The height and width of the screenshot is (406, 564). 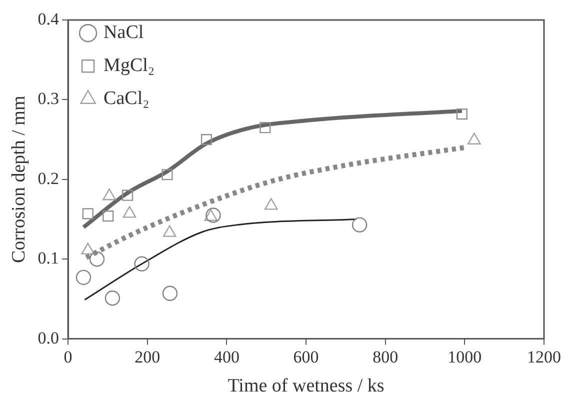 What do you see at coordinates (49, 178) in the screenshot?
I see `y-tick-label: 0.2` at bounding box center [49, 178].